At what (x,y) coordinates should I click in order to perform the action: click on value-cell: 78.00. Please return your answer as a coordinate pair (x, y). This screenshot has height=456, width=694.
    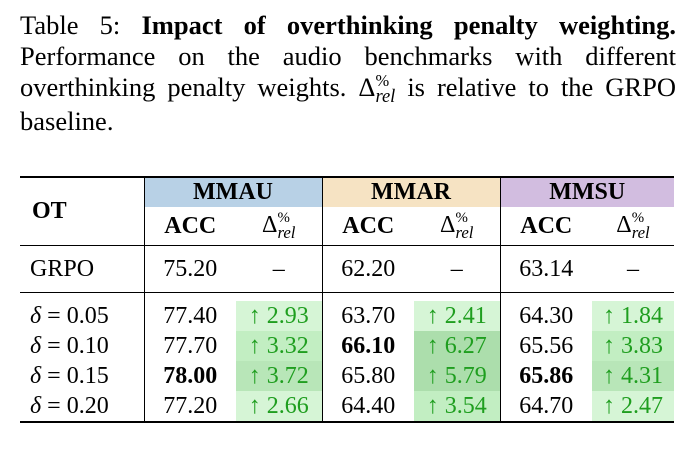
    Looking at the image, I should click on (189, 376).